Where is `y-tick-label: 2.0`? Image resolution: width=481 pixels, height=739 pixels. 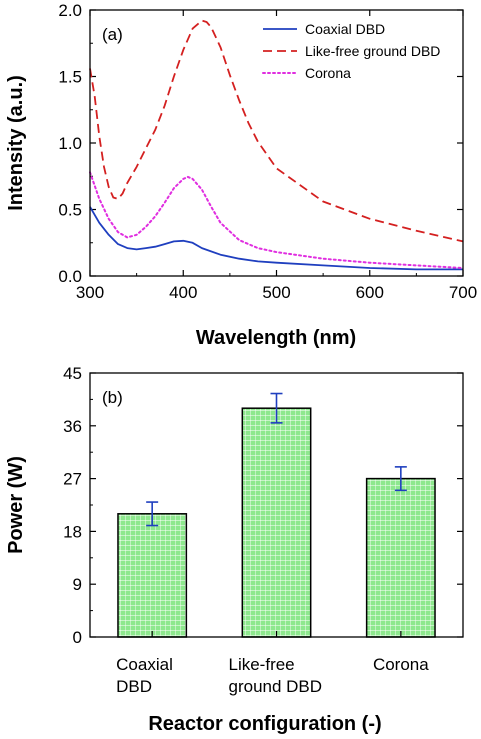 y-tick-label: 2.0 is located at coordinates (70, 10).